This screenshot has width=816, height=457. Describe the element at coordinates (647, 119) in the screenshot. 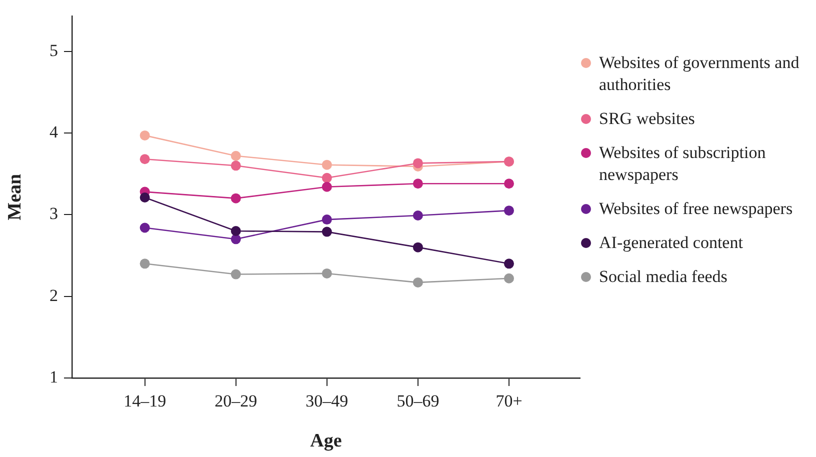

I see `legend-label: SRG websites` at that location.